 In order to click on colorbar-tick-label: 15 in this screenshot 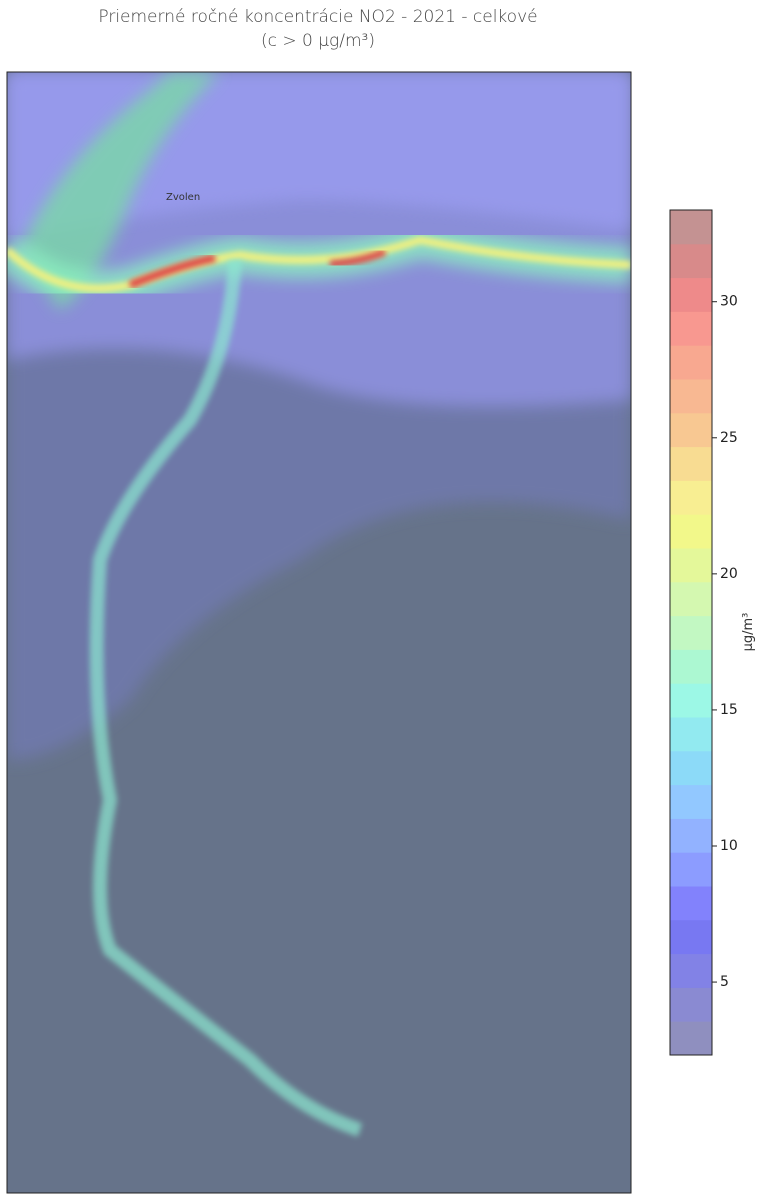, I will do `click(729, 710)`.